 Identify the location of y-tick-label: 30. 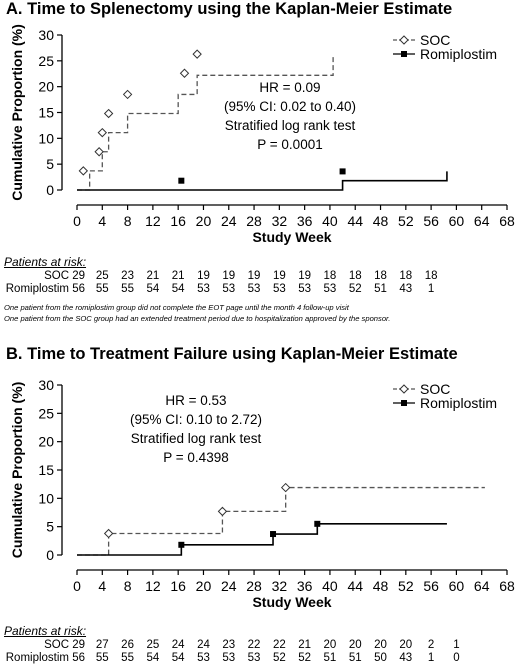
(46, 35).